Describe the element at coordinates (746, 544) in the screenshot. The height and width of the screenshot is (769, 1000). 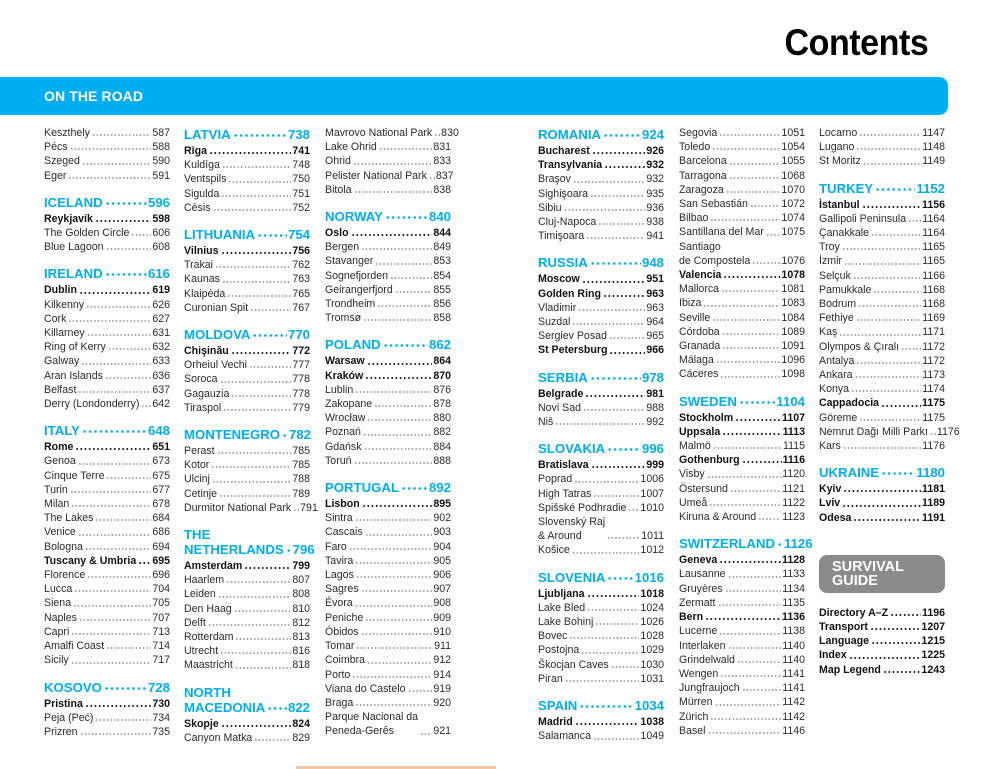
I see `section-heading: SWITZERLAND 1126` at that location.